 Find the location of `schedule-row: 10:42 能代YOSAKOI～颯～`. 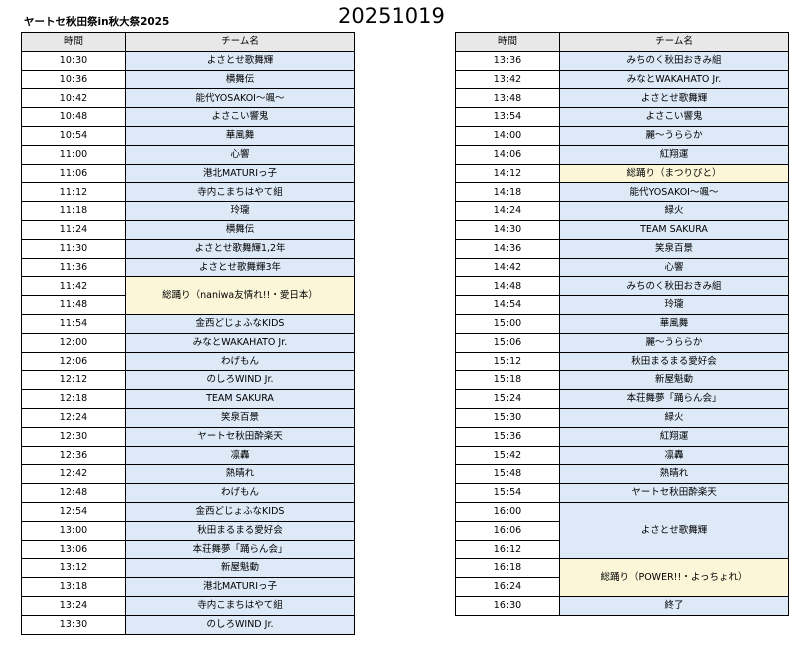

schedule-row: 10:42 能代YOSAKOI～颯～ is located at coordinates (188, 98).